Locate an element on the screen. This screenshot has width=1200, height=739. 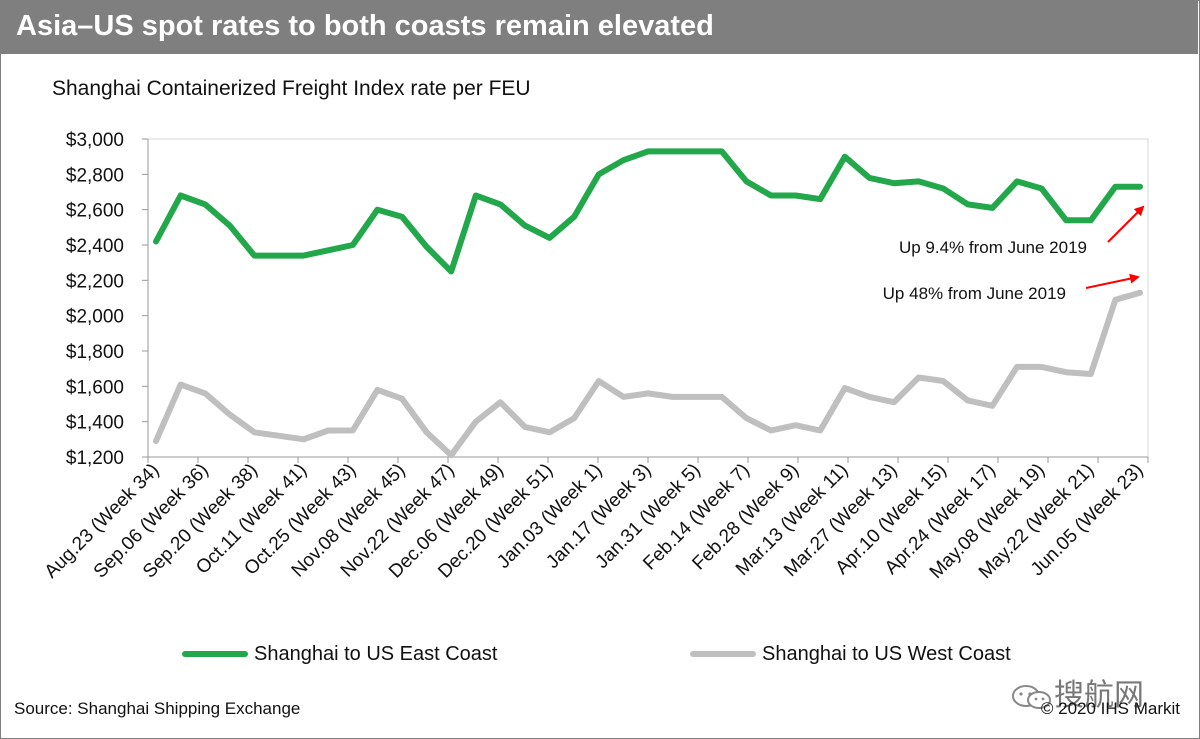
y-tick-label: $2,200 is located at coordinates (95, 281).